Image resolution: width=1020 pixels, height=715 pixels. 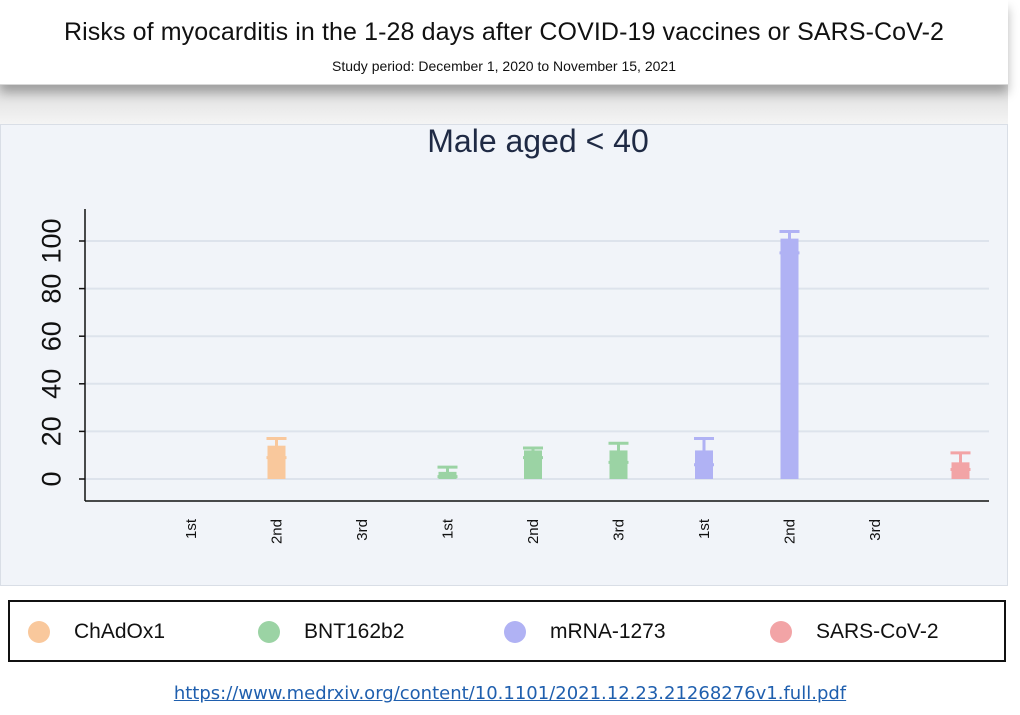 What do you see at coordinates (51, 240) in the screenshot?
I see `y-tick-label-100: 100` at bounding box center [51, 240].